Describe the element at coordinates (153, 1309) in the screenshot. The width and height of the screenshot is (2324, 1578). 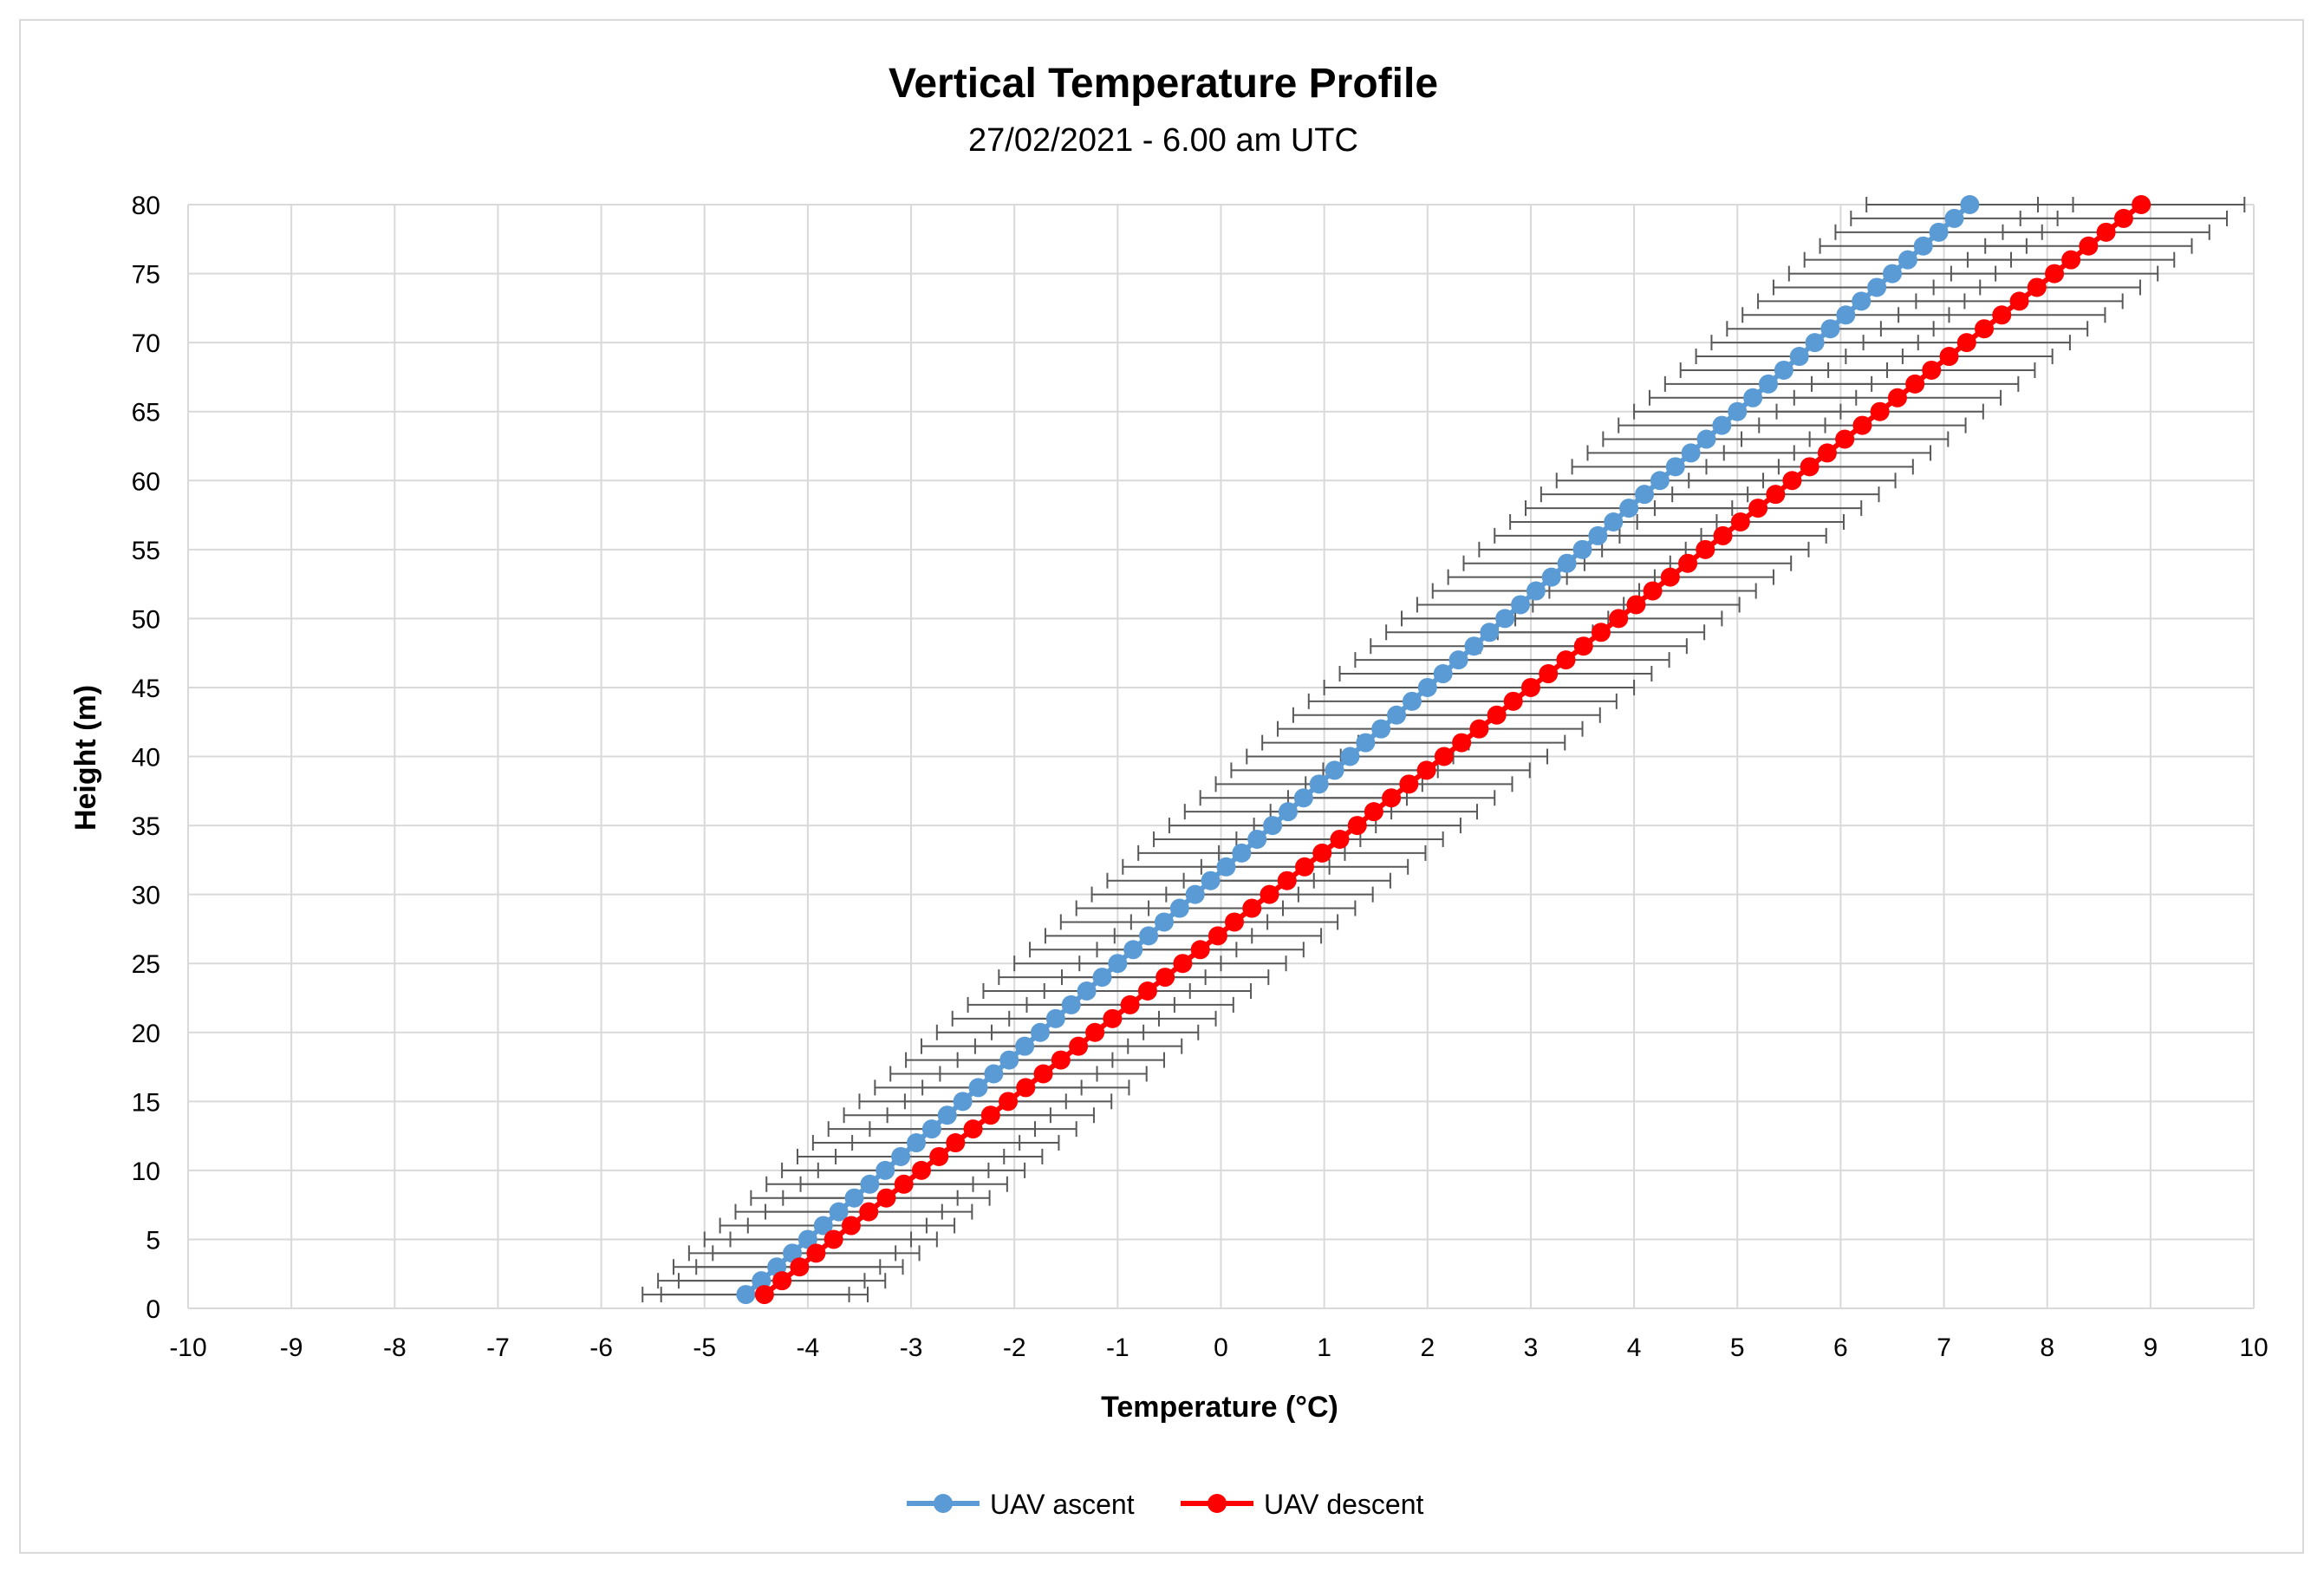
I see `y-tick-label: 0` at that location.